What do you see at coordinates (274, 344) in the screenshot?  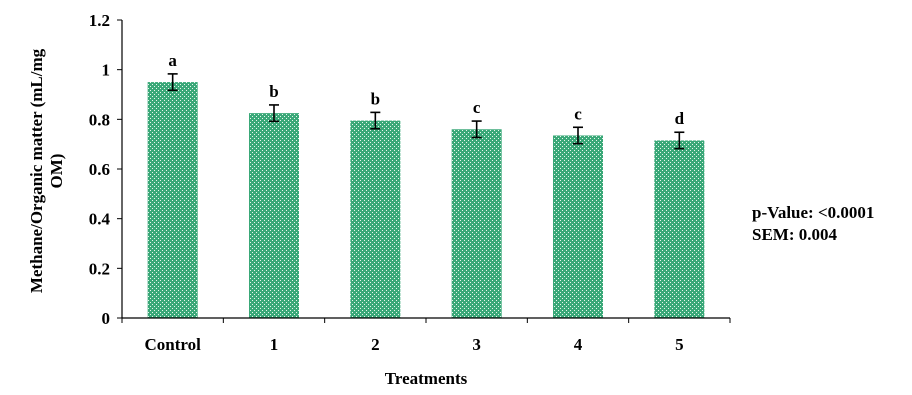 I see `x-tick-label: 1` at bounding box center [274, 344].